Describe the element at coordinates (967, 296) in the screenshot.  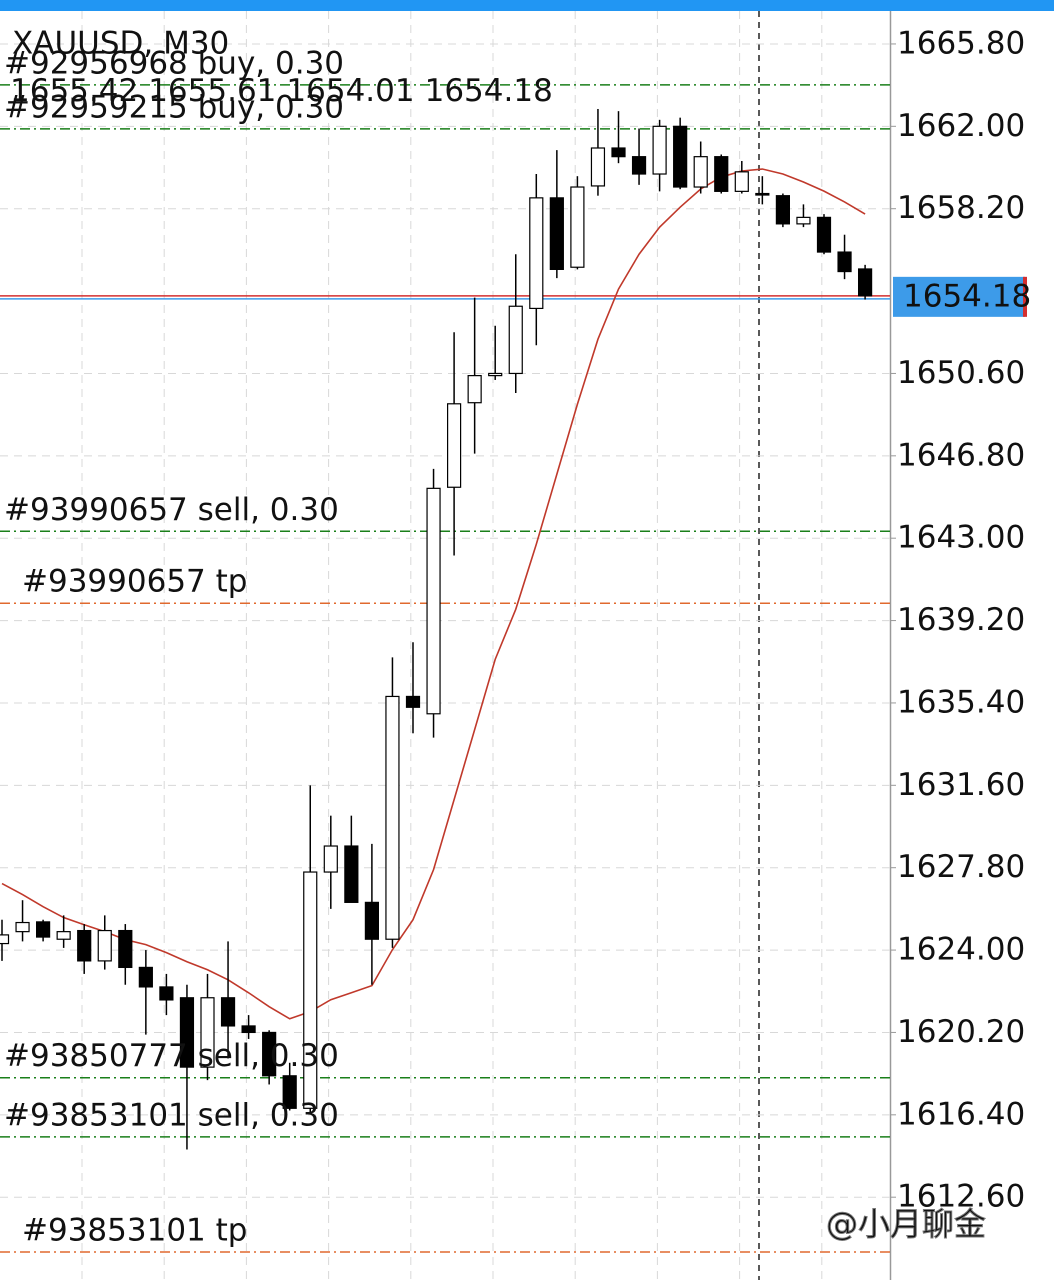
I see `price-label: 1654.18` at that location.